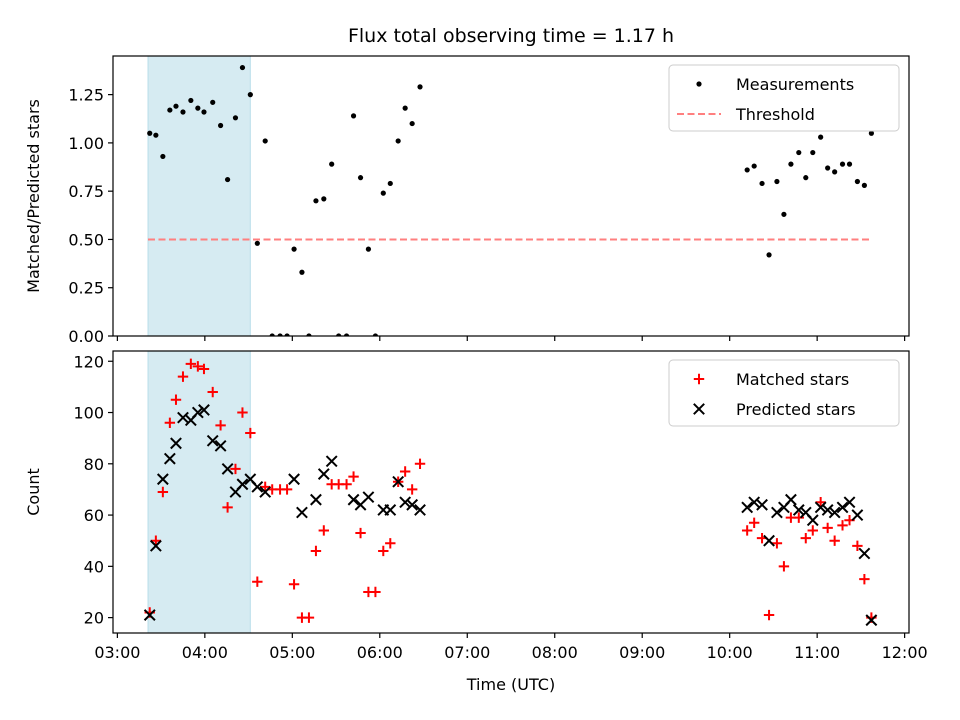 Image resolution: width=960 pixels, height=720 pixels. I want to click on legend-label: Matched stars, so click(792, 379).